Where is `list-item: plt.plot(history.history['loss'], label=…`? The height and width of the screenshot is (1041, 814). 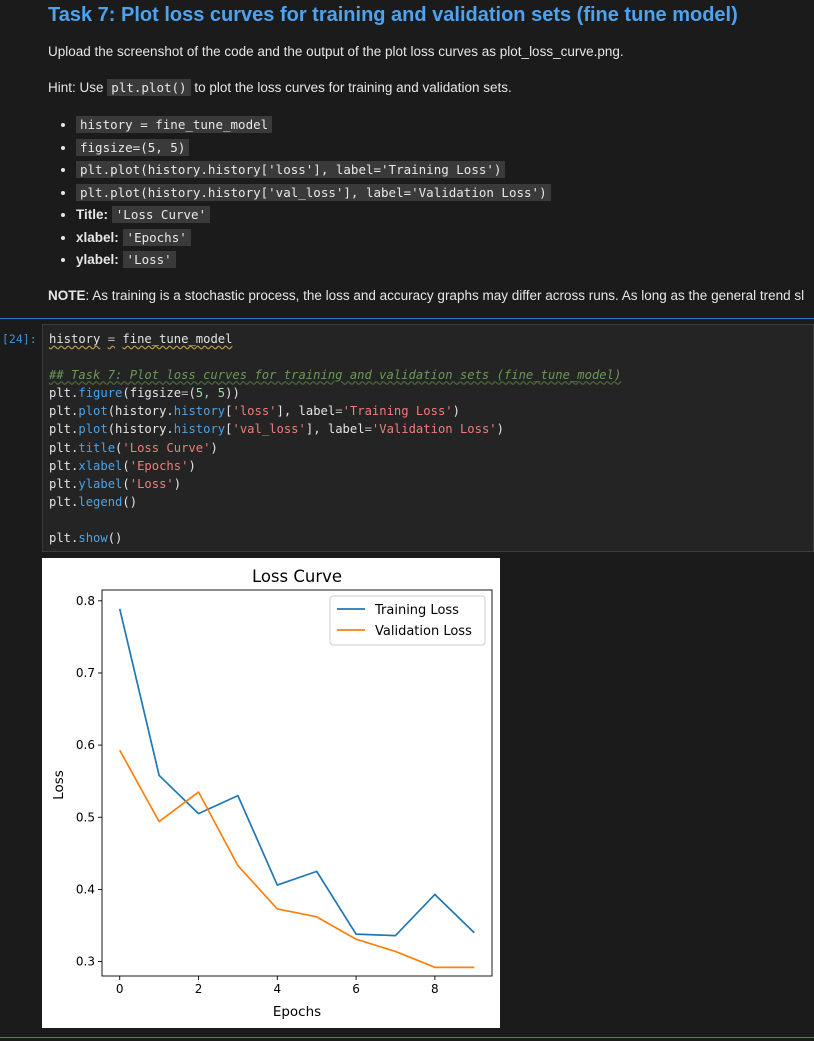 list-item: plt.plot(history.history['loss'], label=… is located at coordinates (313, 170).